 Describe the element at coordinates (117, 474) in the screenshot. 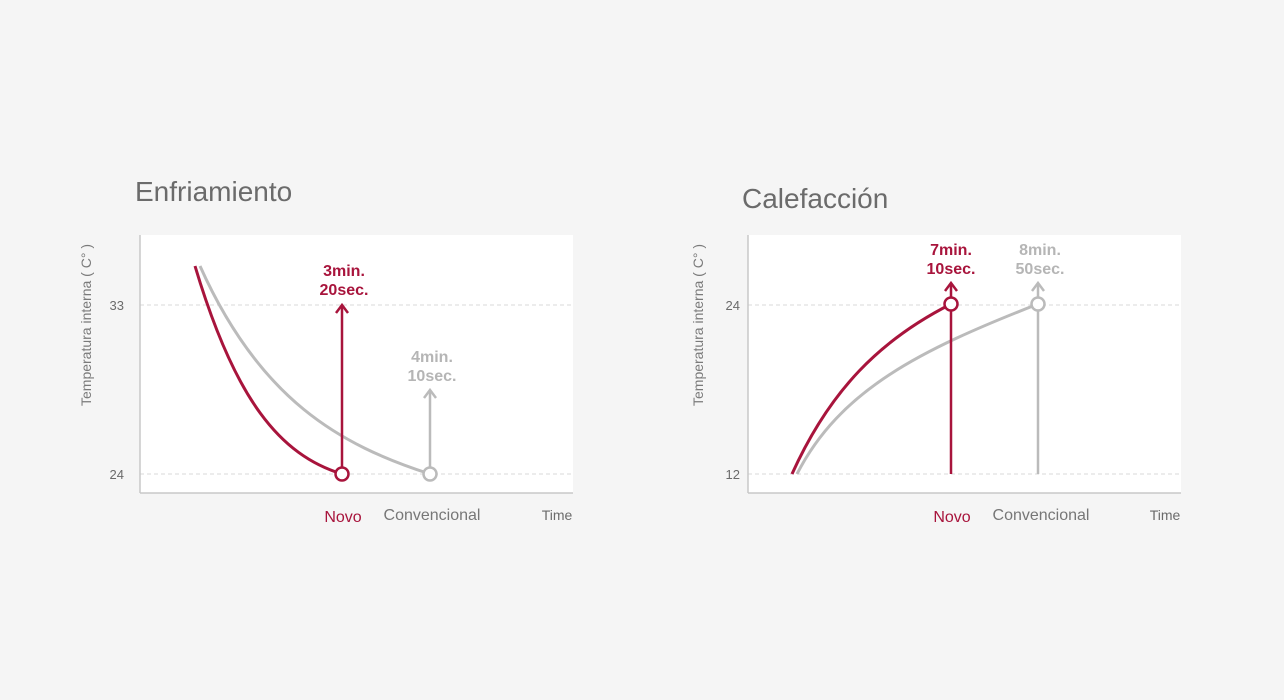

I see `cooling-ytick-low: 24` at that location.